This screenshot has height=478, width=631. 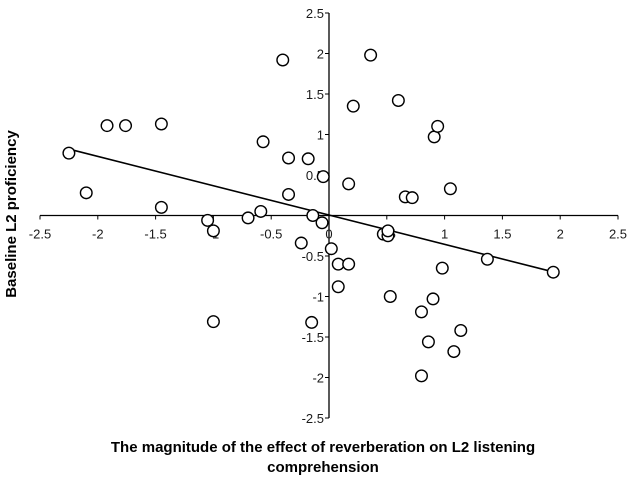 I want to click on y-tick-label: -2.5, so click(x=313, y=418).